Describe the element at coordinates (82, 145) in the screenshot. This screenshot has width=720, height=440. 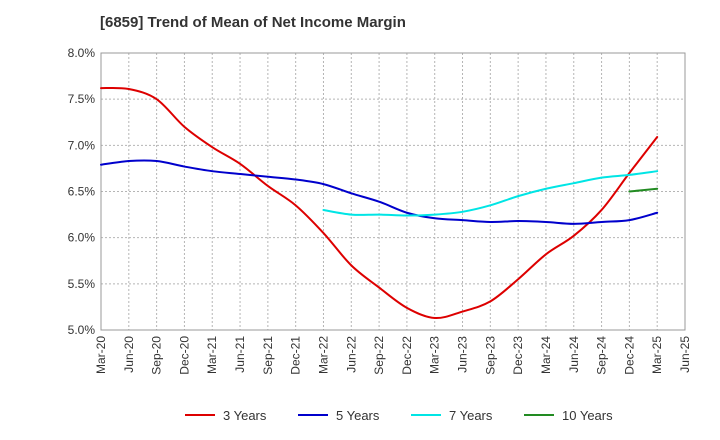
I see `y-tick-label: 7.0%` at that location.